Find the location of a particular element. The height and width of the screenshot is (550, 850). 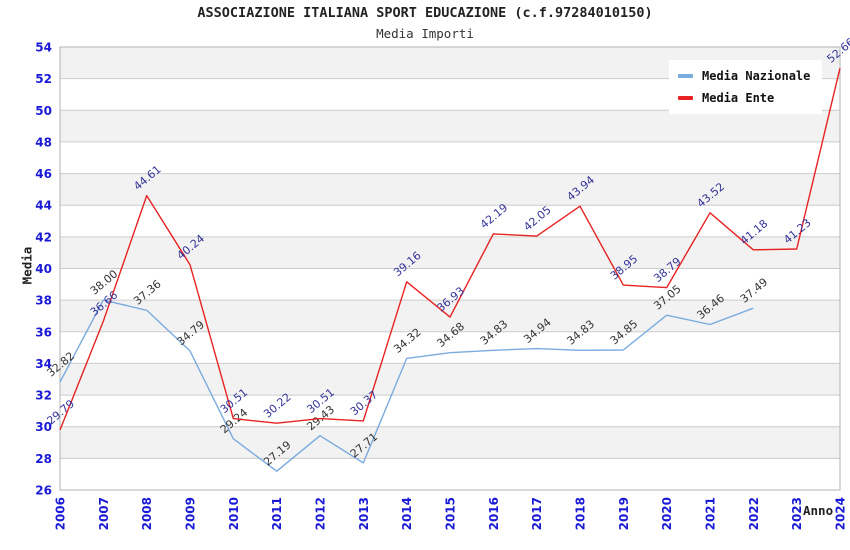

x-tick-label: 2009 is located at coordinates (191, 513).